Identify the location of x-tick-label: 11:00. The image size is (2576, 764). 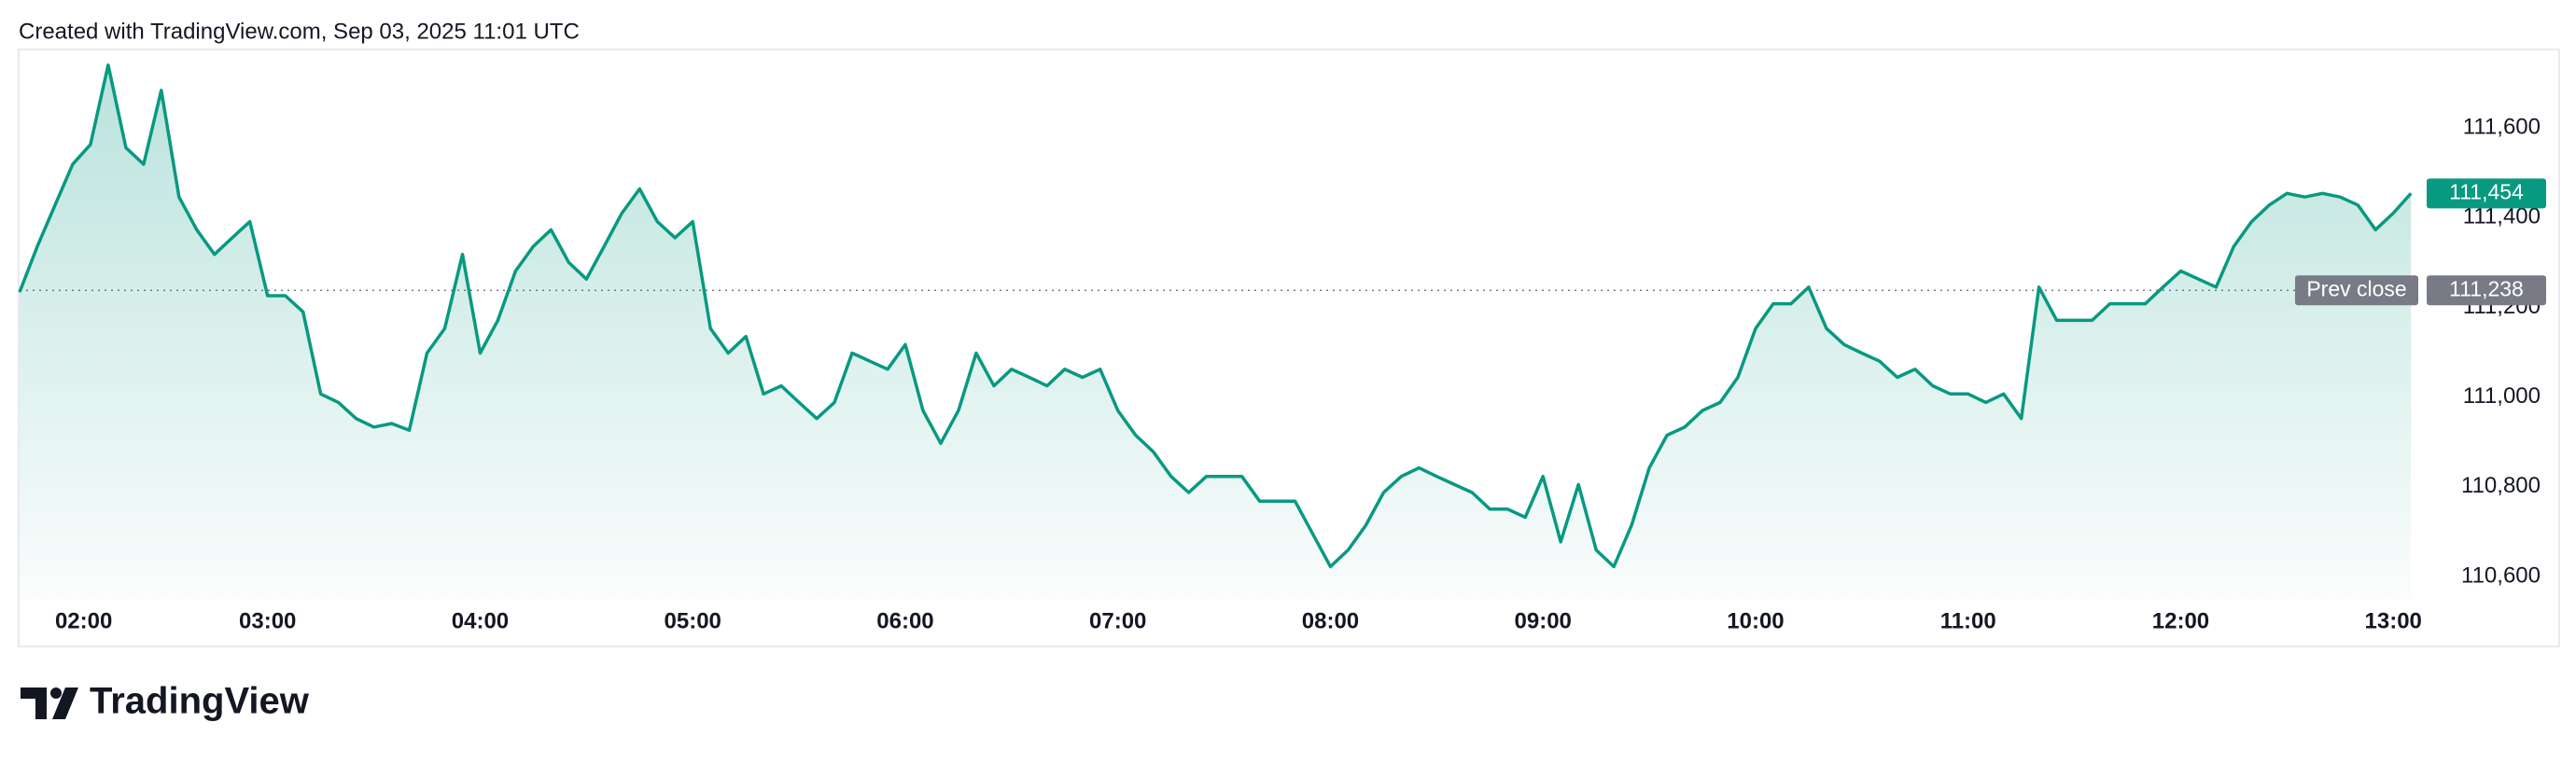
(1968, 620).